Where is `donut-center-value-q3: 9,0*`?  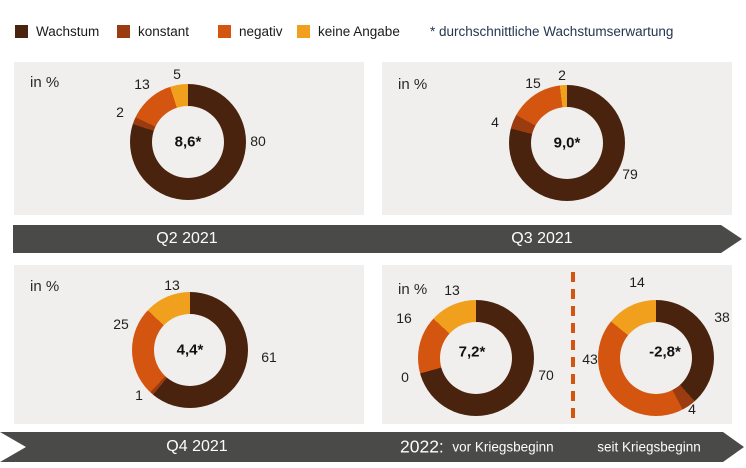 donut-center-value-q3: 9,0* is located at coordinates (567, 143).